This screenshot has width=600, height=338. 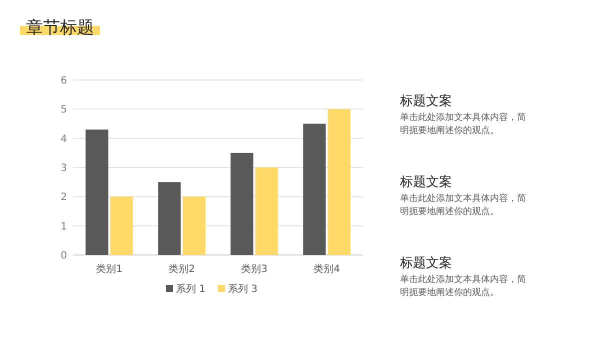 What do you see at coordinates (63, 81) in the screenshot?
I see `y-tick-label: 6` at bounding box center [63, 81].